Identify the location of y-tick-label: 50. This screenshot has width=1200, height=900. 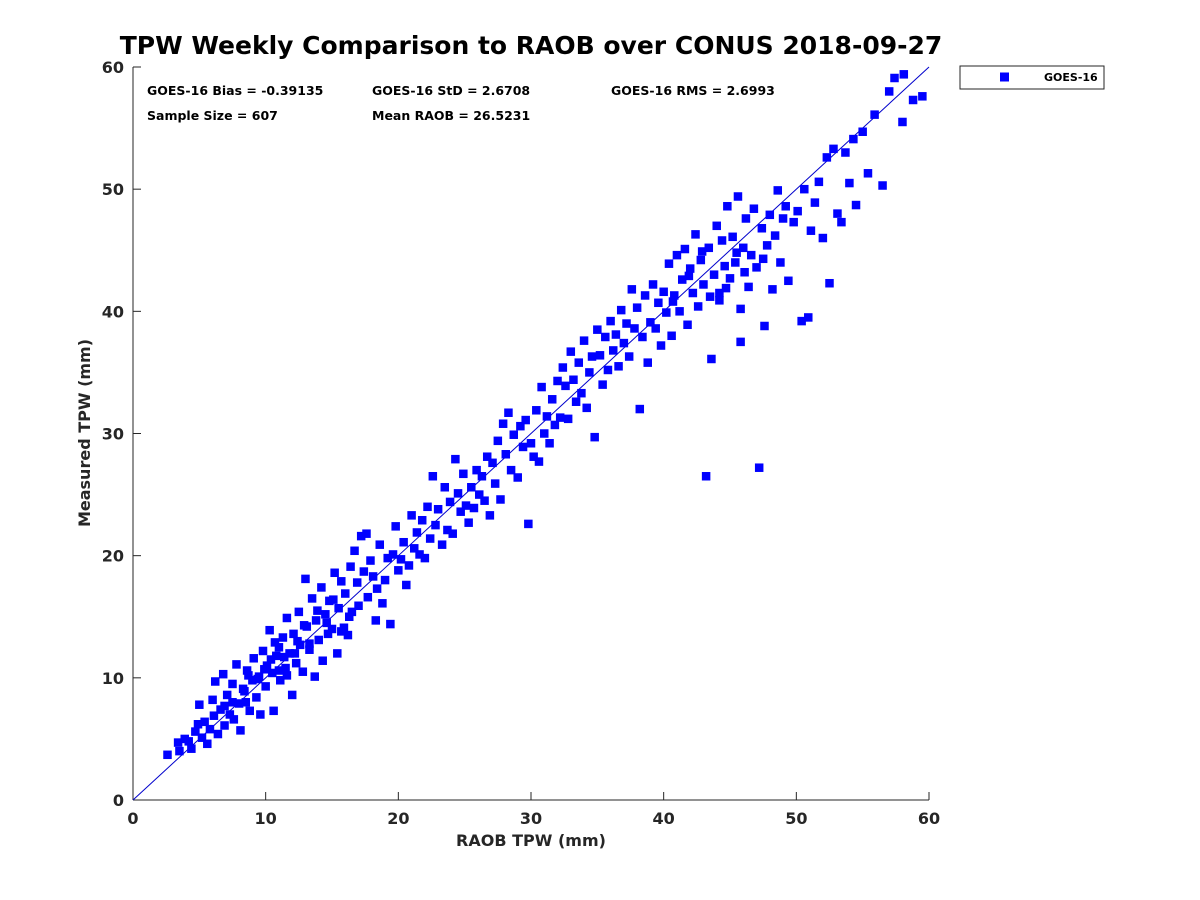
(113, 189).